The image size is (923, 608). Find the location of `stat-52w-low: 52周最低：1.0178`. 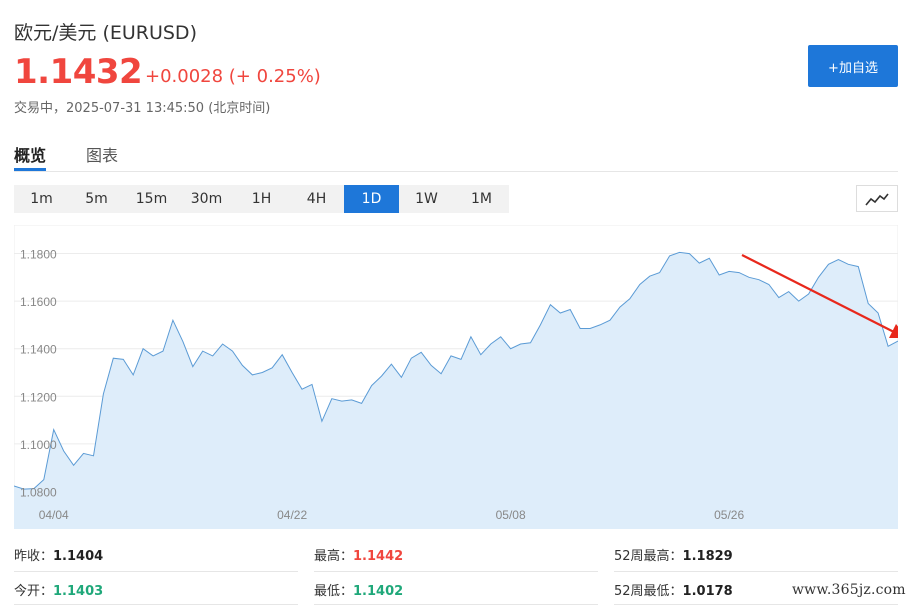

stat-52w-low: 52周最低：1.0178 is located at coordinates (673, 589).